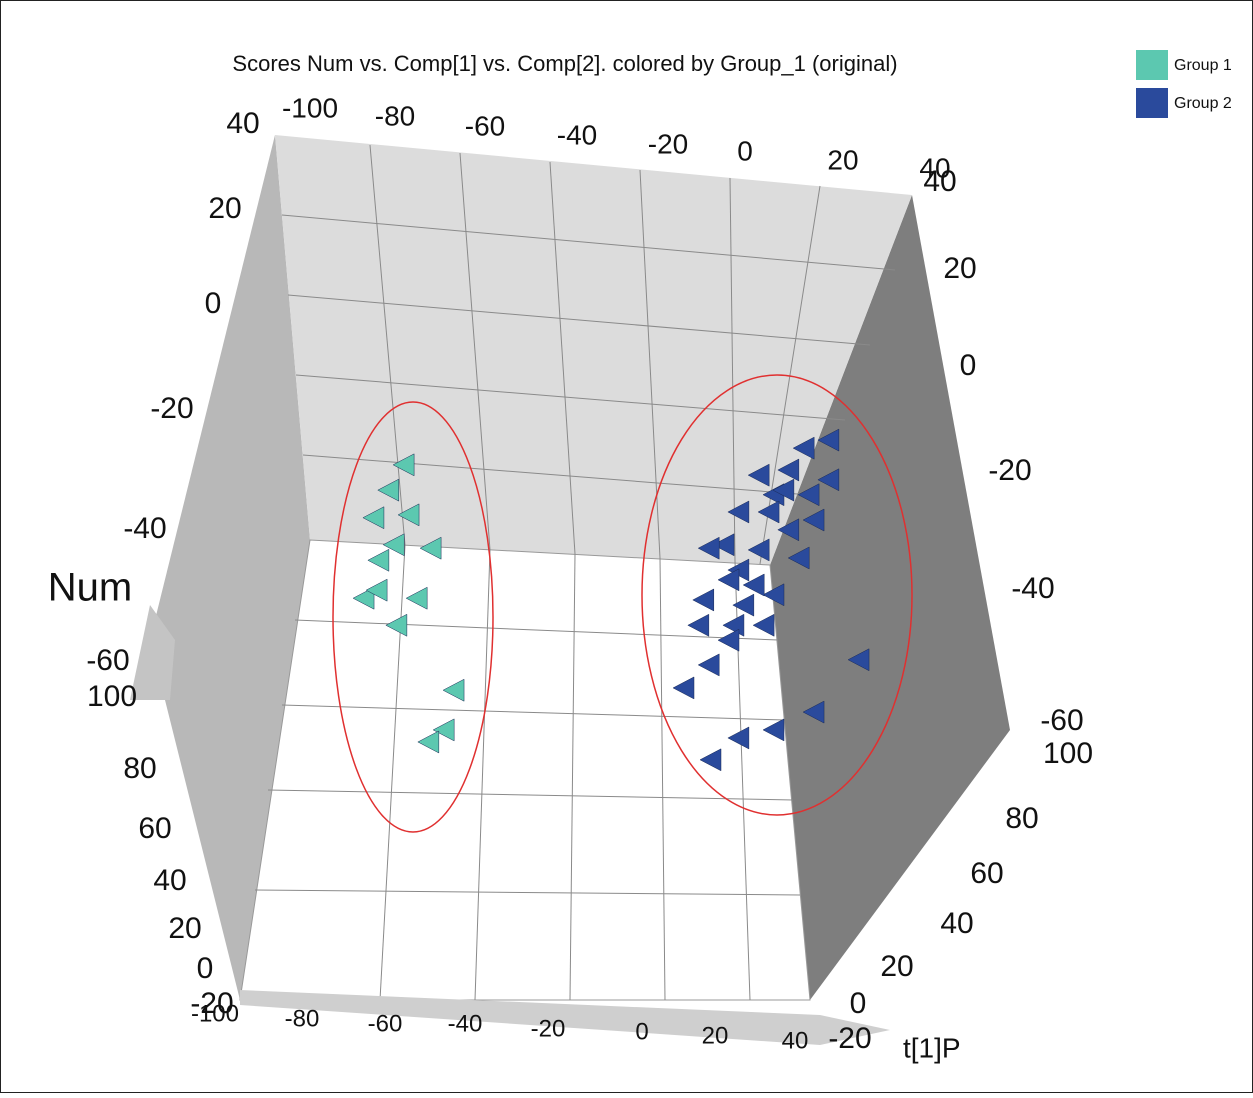 Image resolution: width=1253 pixels, height=1098 pixels. I want to click on legend-label: Group 2, so click(1203, 103).